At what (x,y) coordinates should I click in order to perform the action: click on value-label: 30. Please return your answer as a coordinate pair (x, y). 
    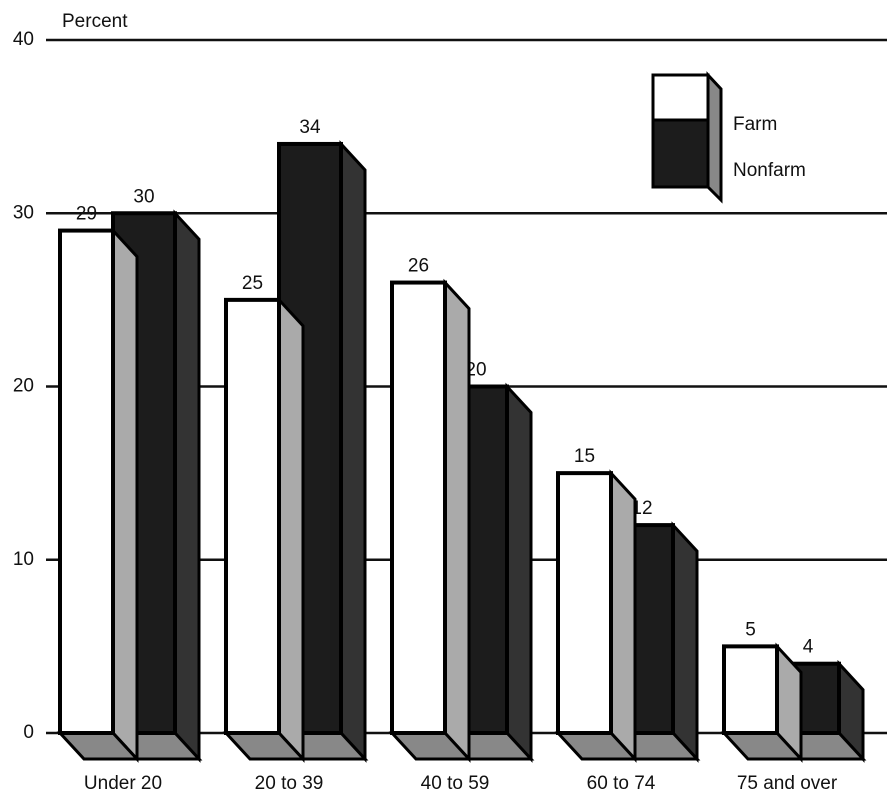
    Looking at the image, I should click on (143, 196).